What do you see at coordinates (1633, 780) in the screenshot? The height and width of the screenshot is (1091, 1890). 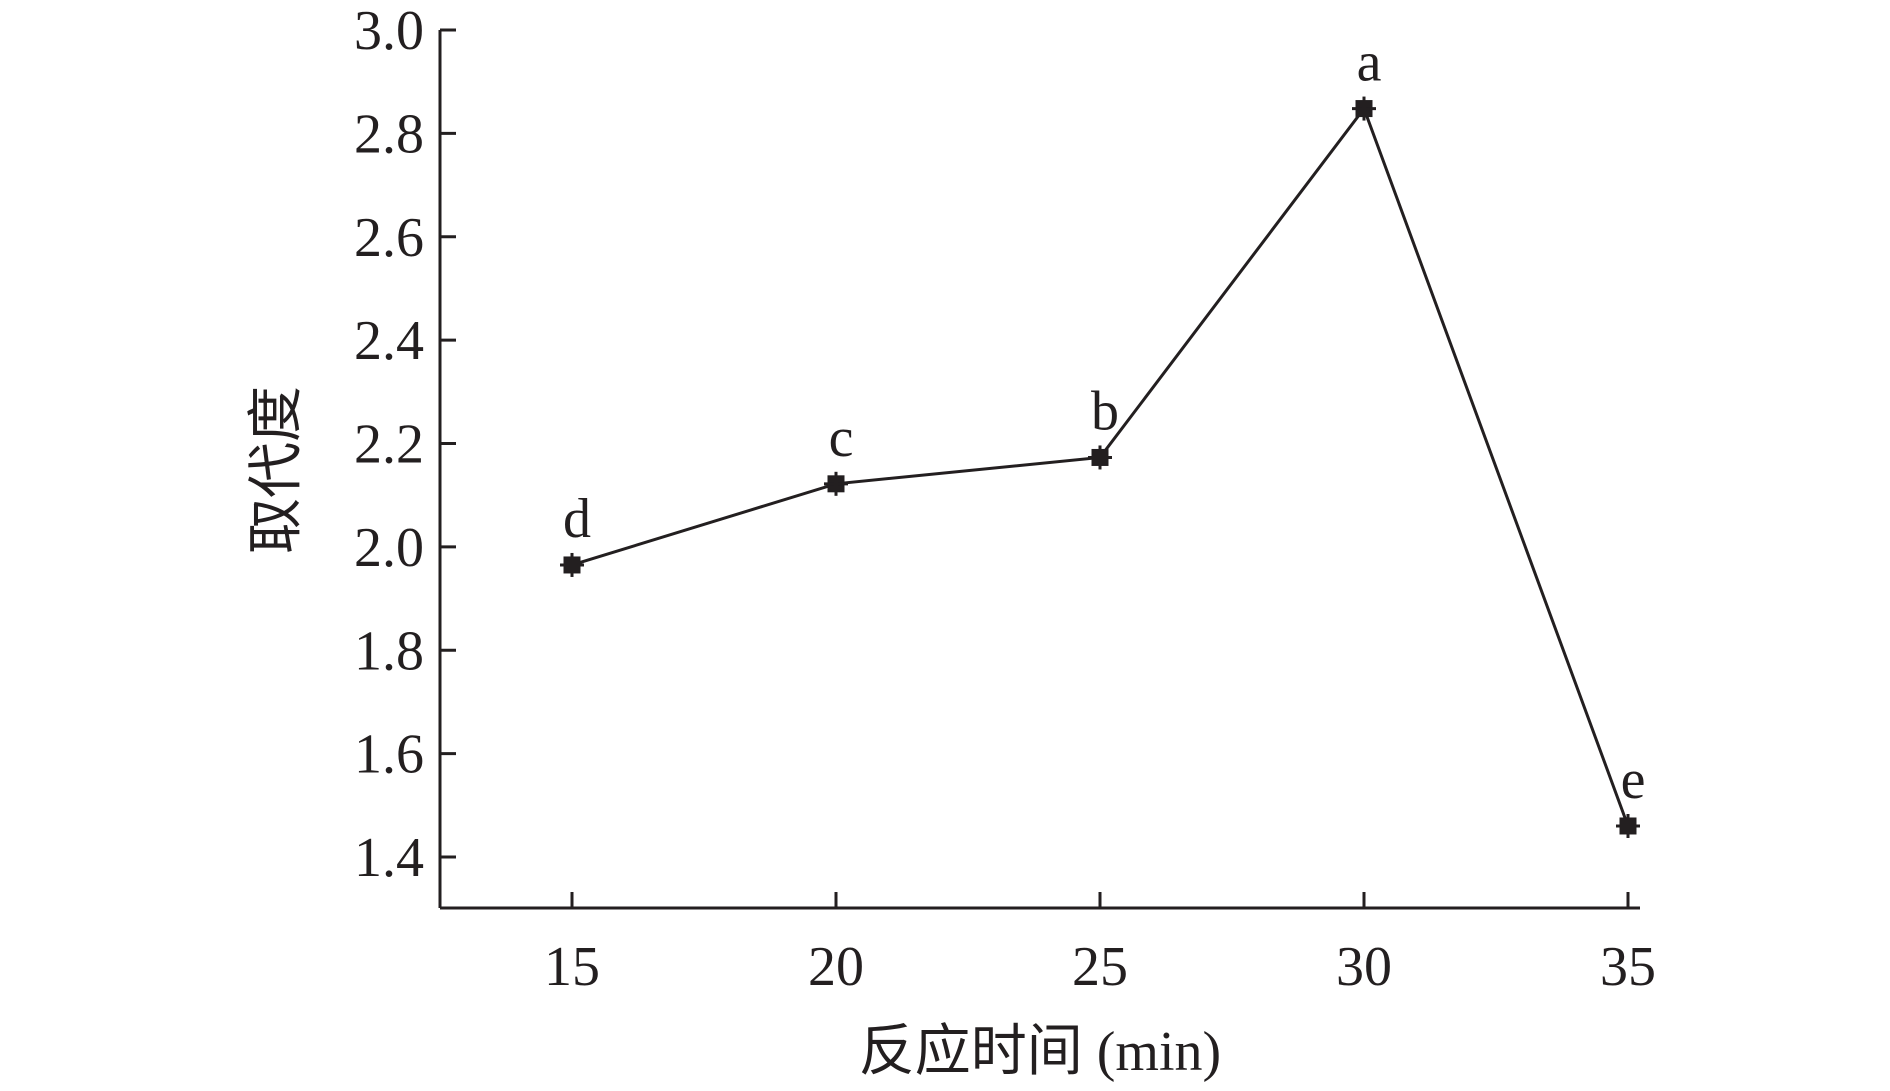 I see `data-point-label: e` at bounding box center [1633, 780].